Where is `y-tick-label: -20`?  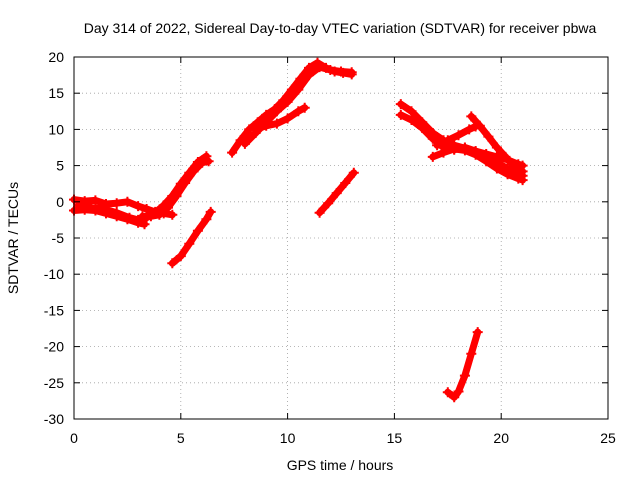 y-tick-label: -20 is located at coordinates (54, 347).